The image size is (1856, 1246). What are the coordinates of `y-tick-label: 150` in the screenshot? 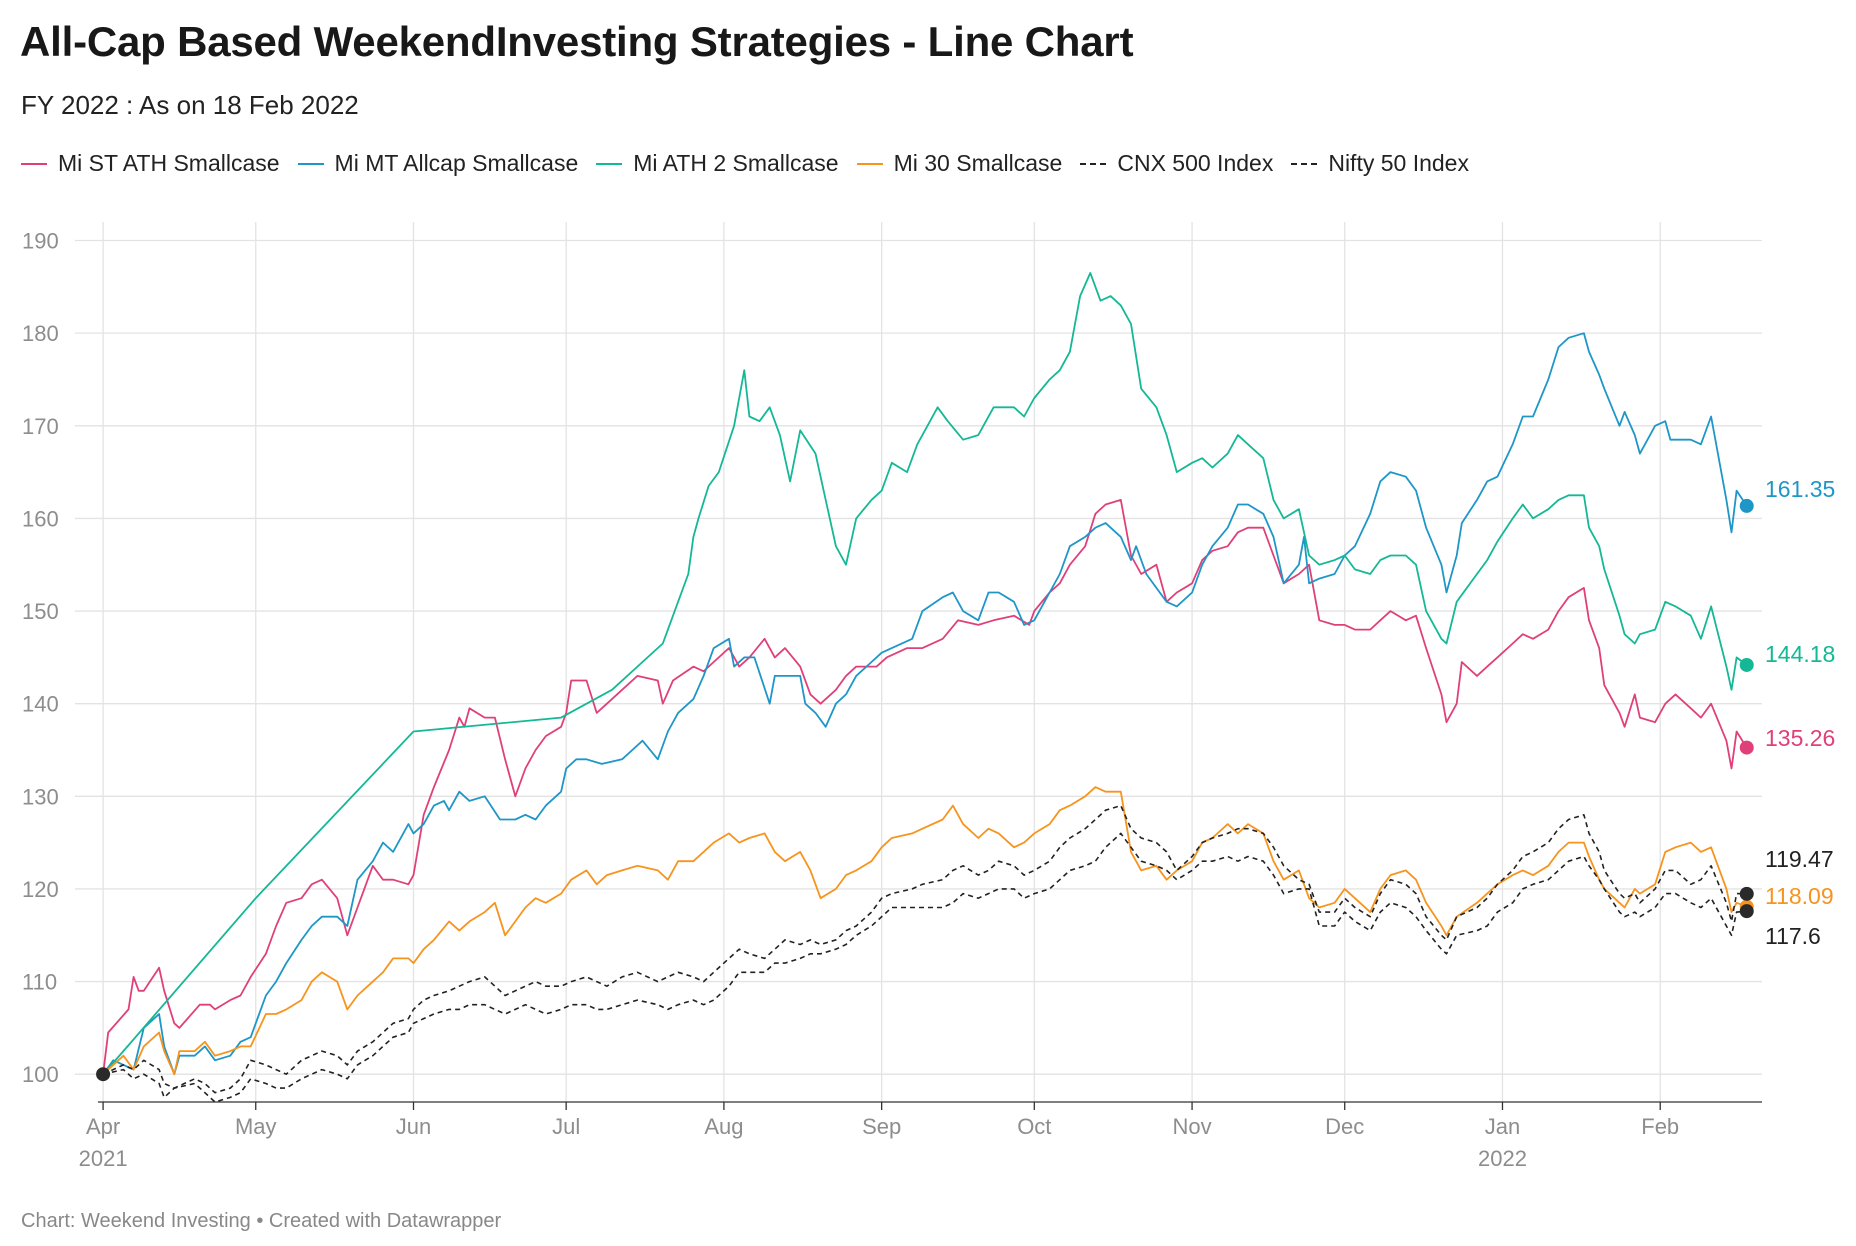 It's located at (40, 611).